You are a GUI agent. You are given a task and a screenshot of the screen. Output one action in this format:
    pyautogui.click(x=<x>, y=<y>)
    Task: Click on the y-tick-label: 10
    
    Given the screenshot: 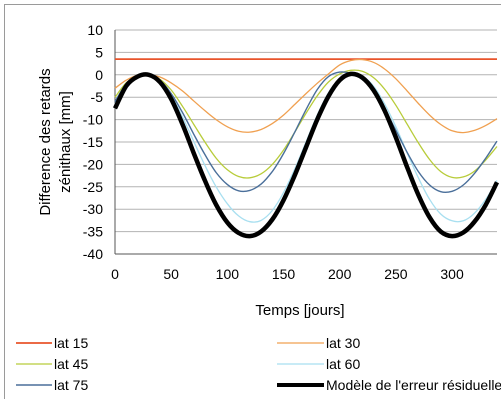 What is the action you would take?
    pyautogui.click(x=95, y=30)
    